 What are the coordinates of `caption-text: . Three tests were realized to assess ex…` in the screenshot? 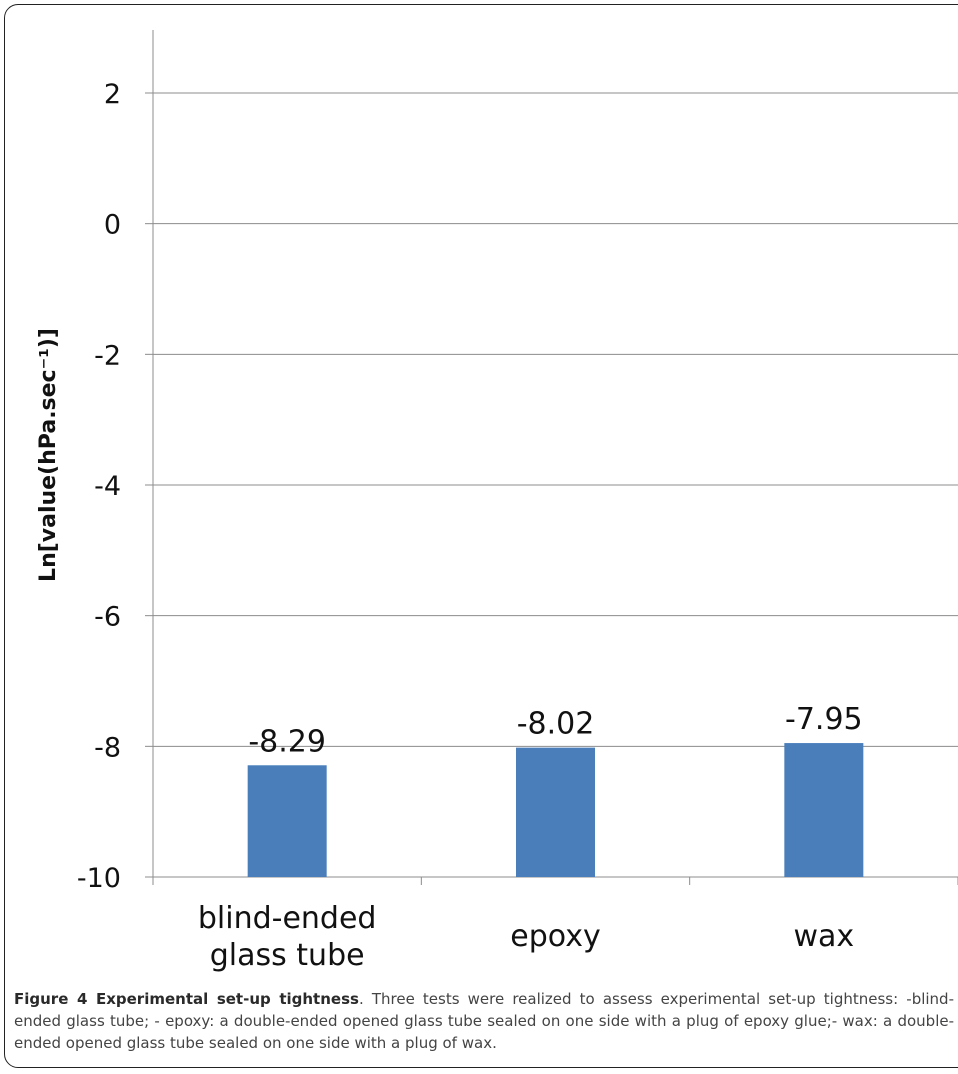 It's located at (484, 1021).